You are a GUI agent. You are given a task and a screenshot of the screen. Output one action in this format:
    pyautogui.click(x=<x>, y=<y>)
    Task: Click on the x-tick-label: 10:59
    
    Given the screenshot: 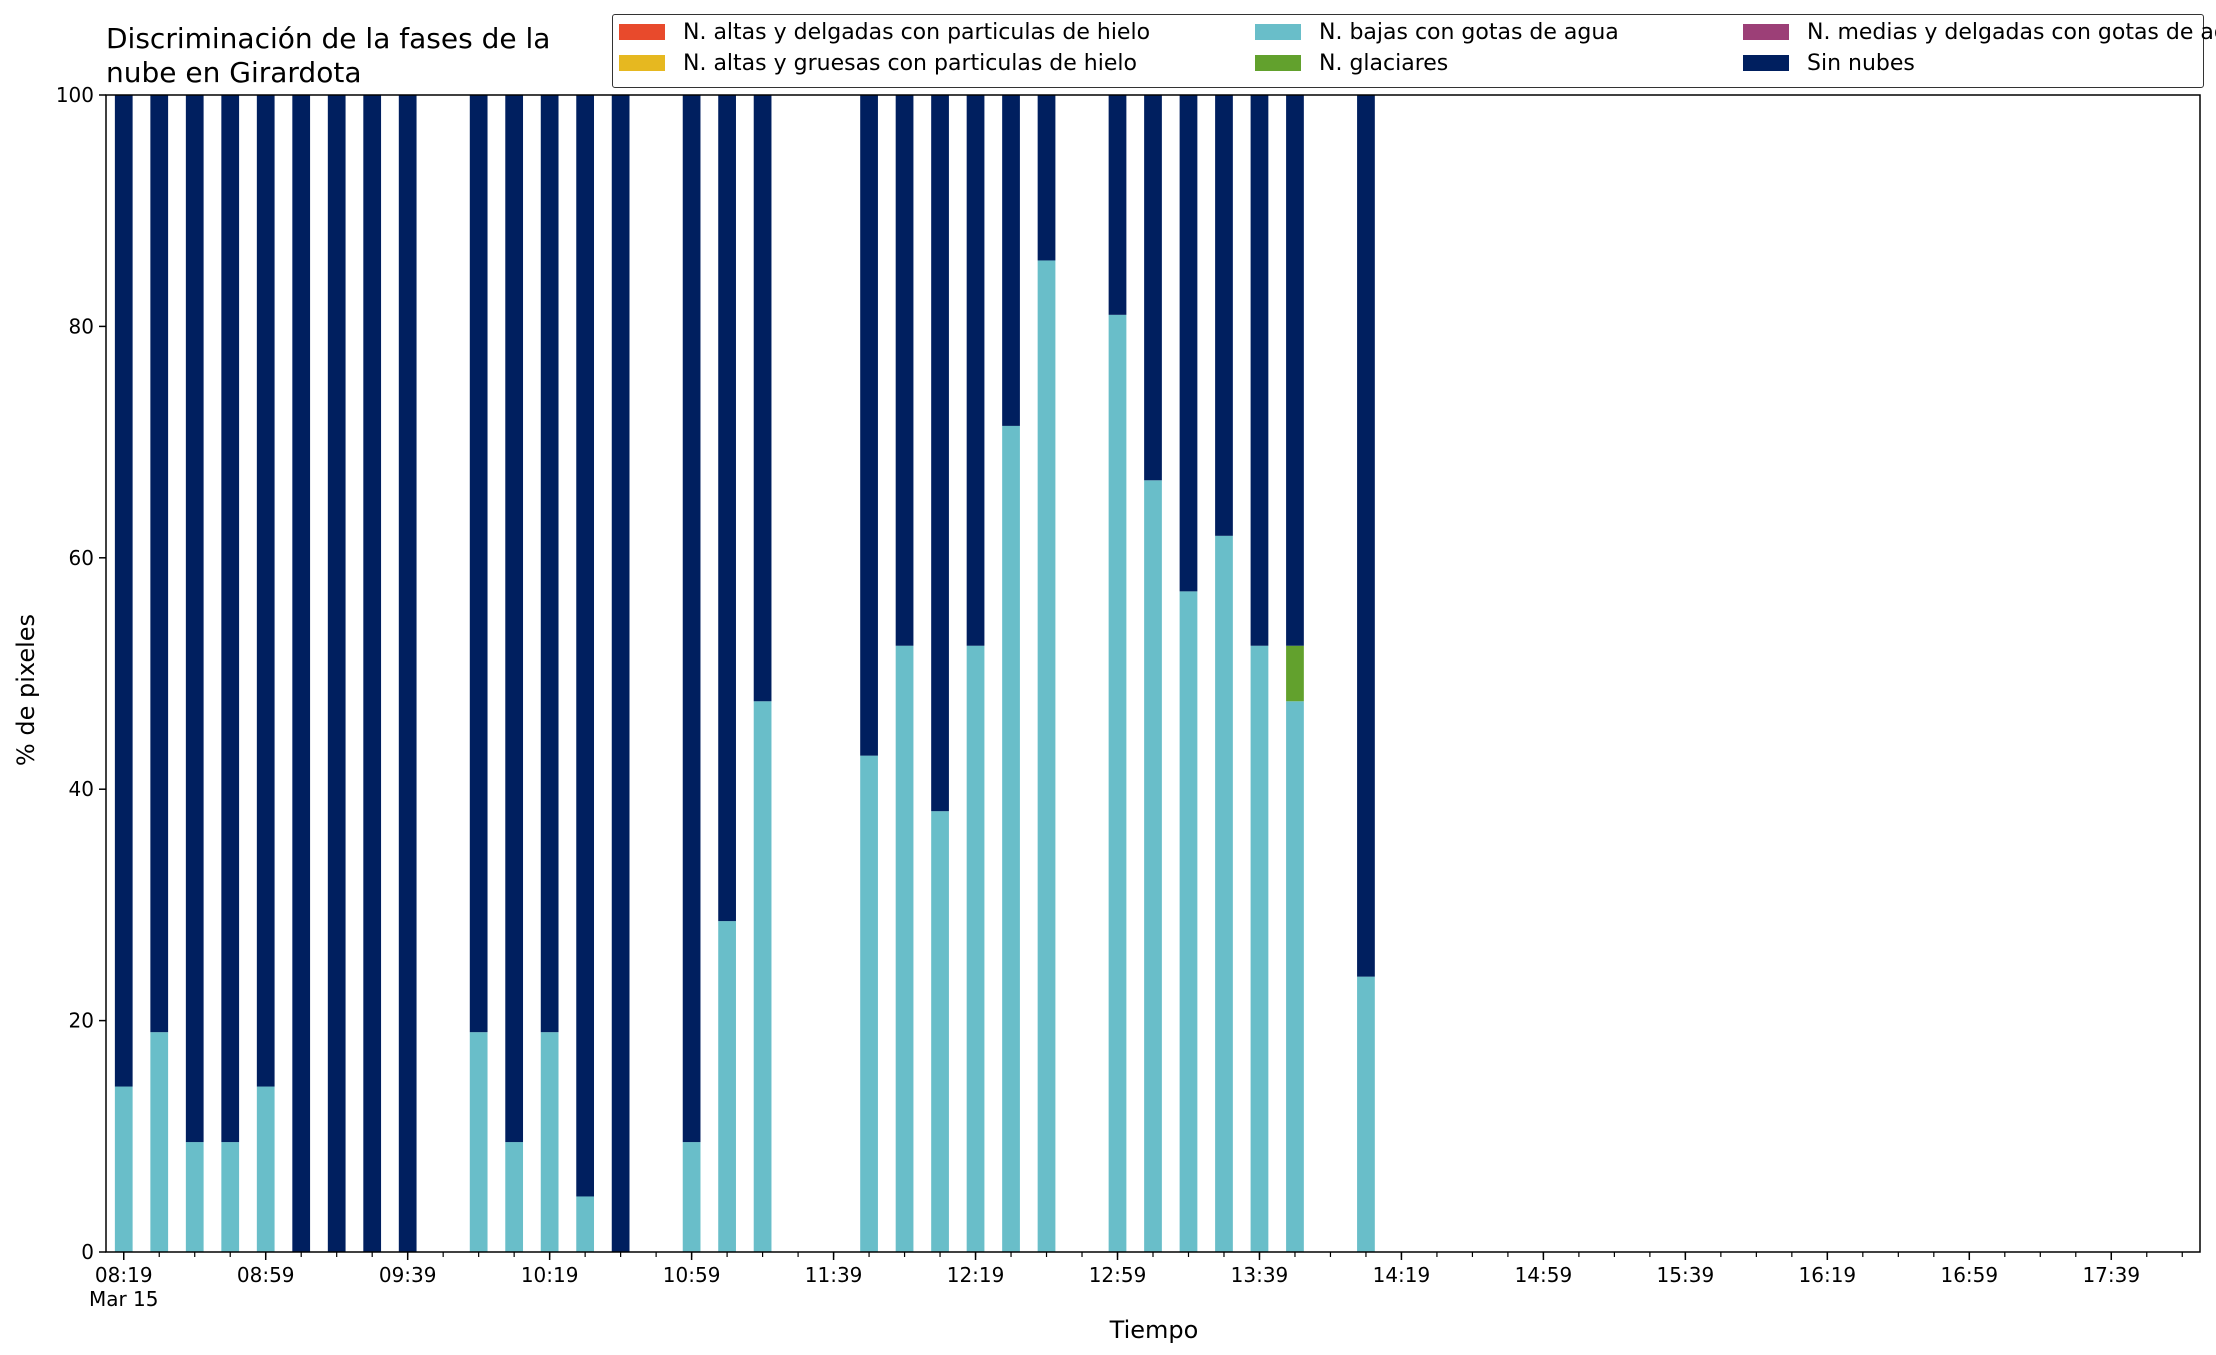 What is the action you would take?
    pyautogui.click(x=692, y=1275)
    